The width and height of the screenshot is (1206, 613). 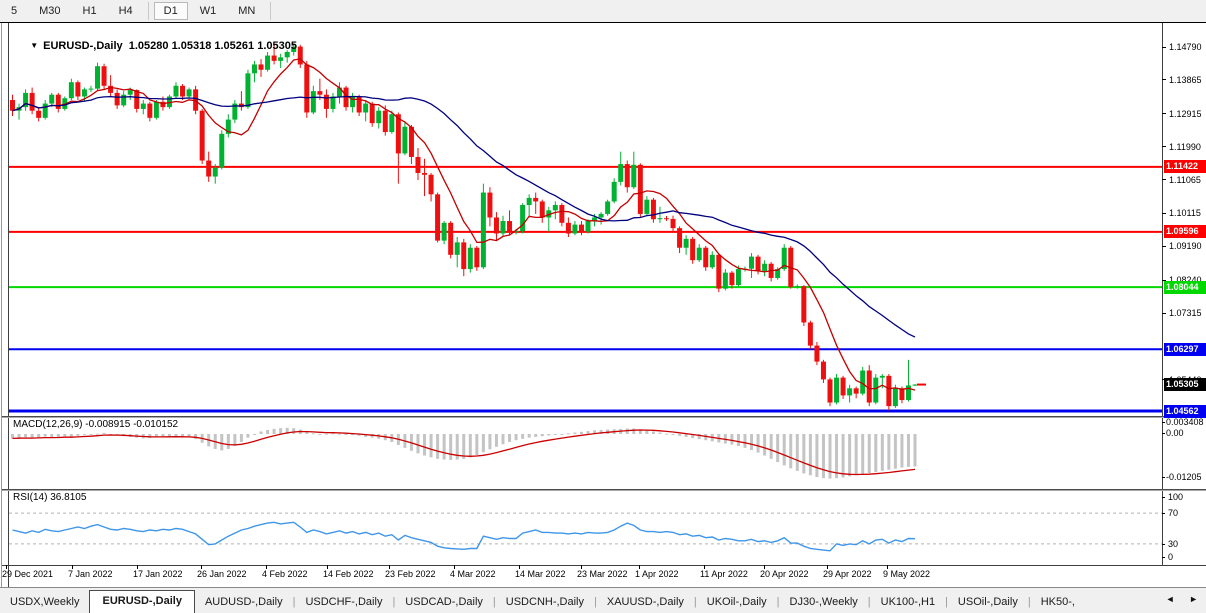 What do you see at coordinates (1184, 599) in the screenshot?
I see `tab-scroll-arrows: ◄ ►` at bounding box center [1184, 599].